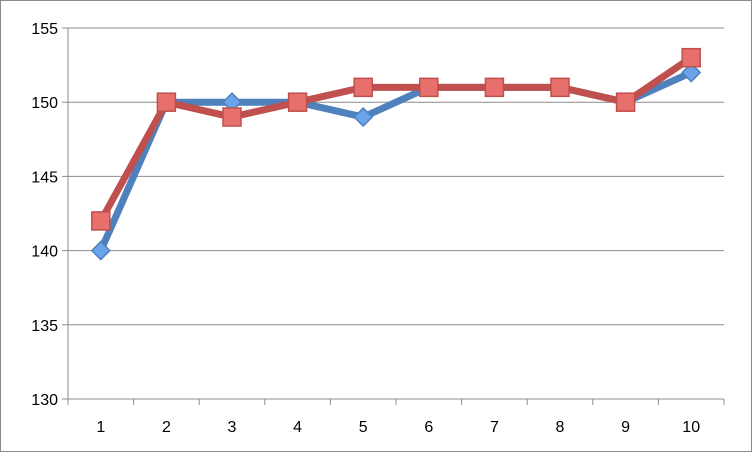 The height and width of the screenshot is (456, 752). I want to click on x-tick-label: 10, so click(691, 427).